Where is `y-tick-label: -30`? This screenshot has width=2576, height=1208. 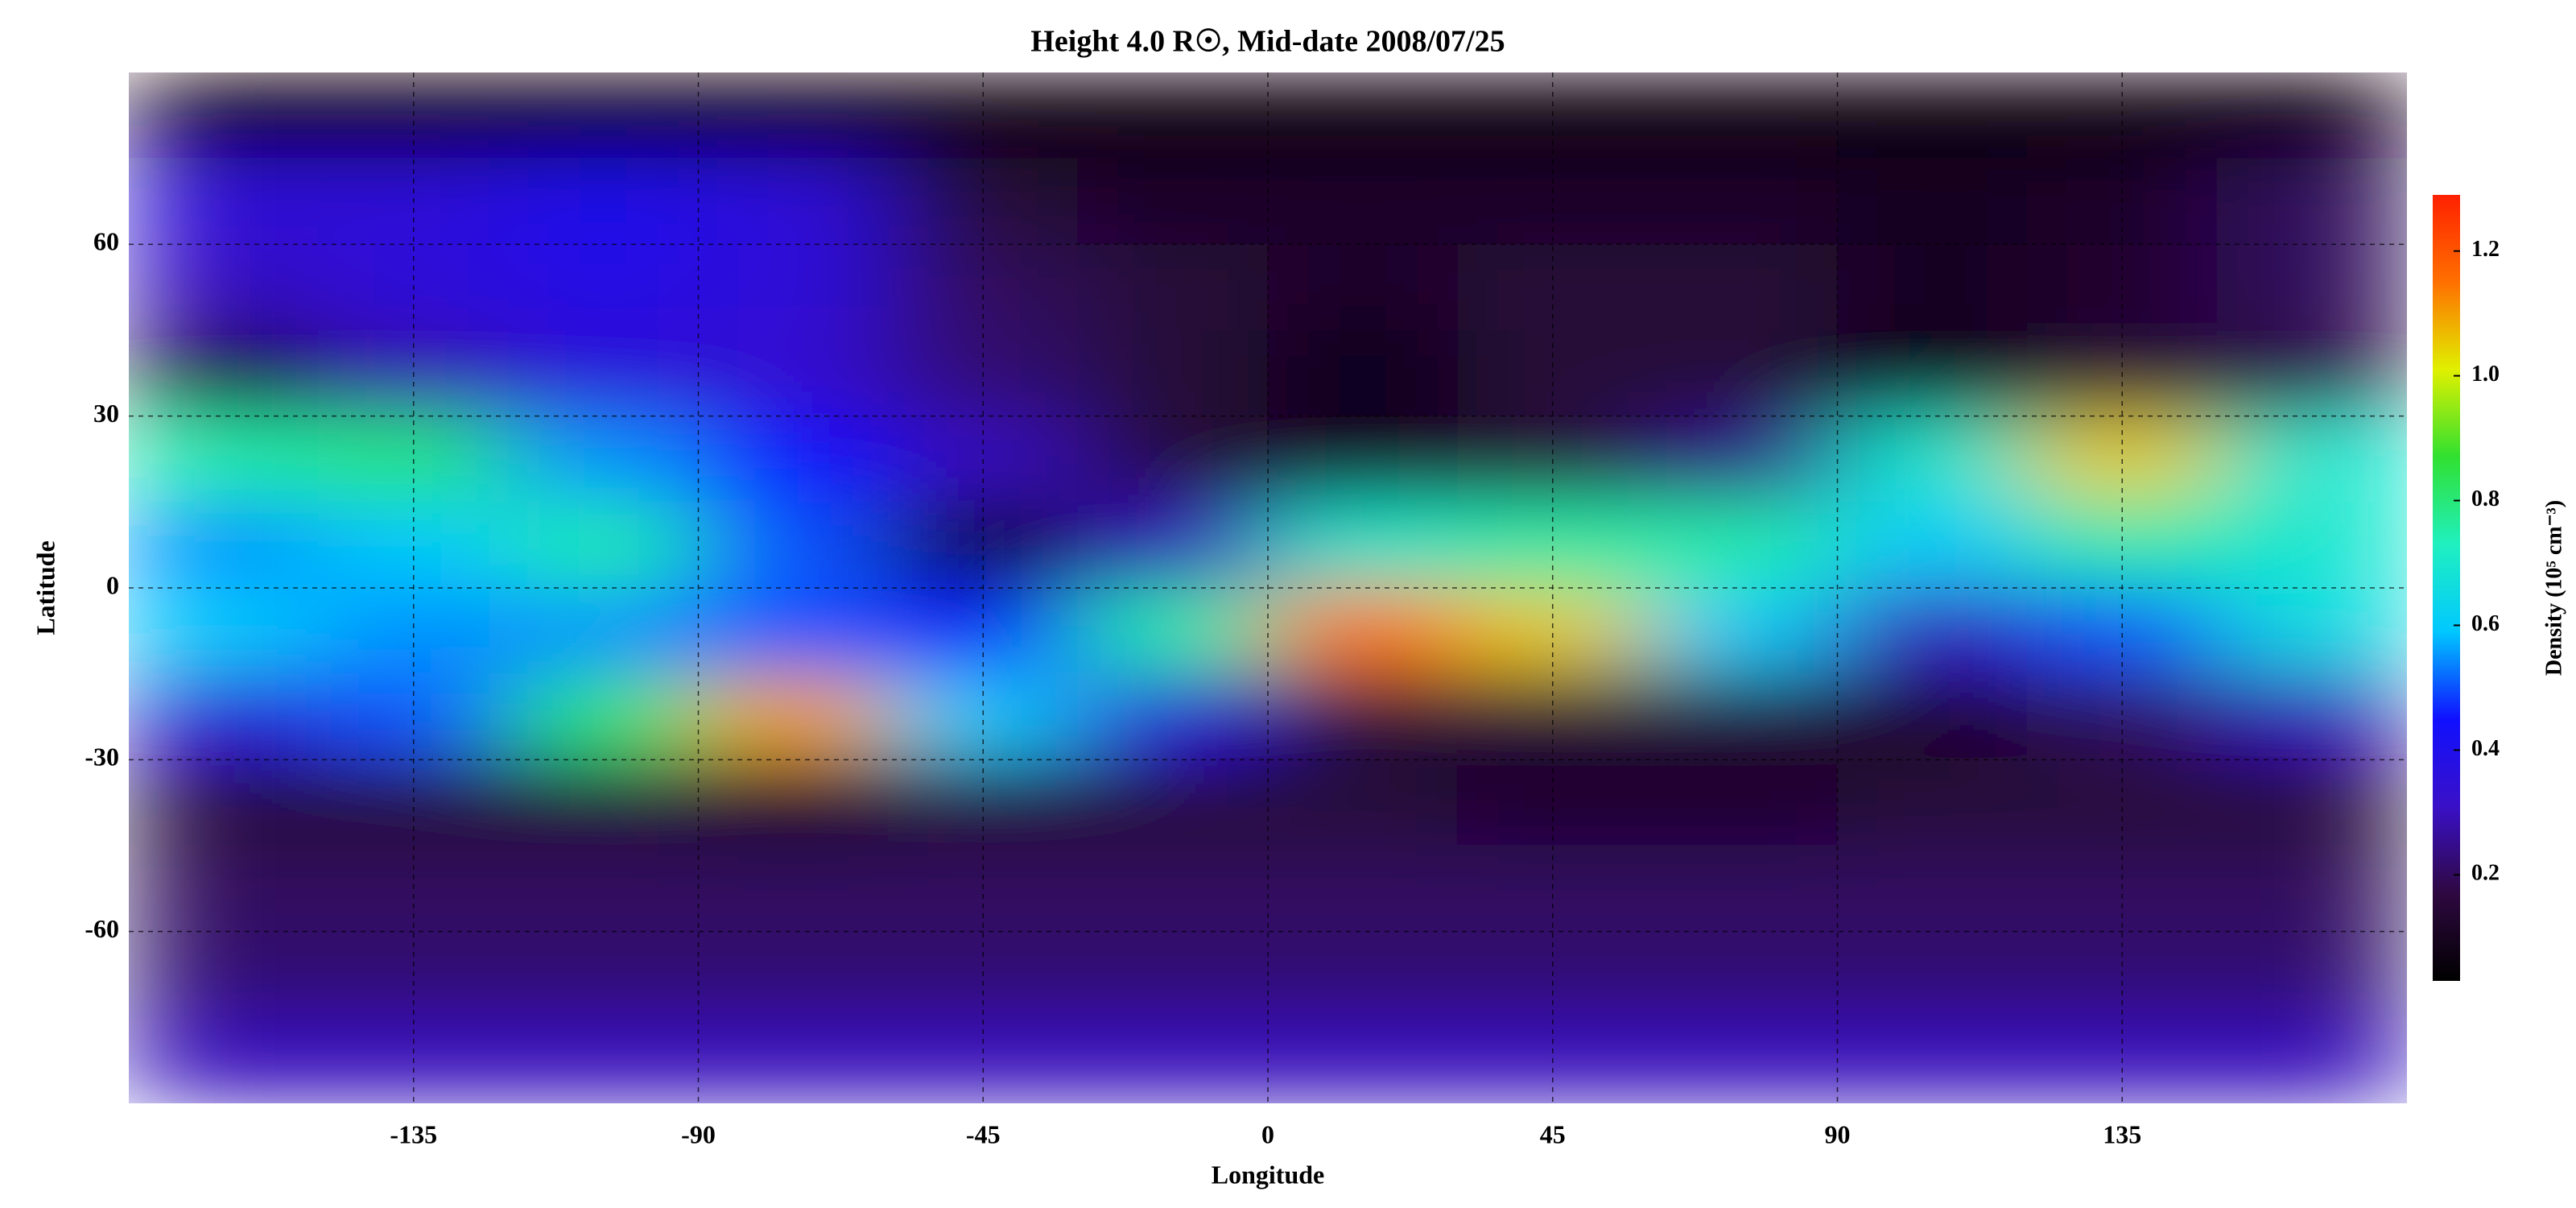
y-tick-label: -30 is located at coordinates (102, 758).